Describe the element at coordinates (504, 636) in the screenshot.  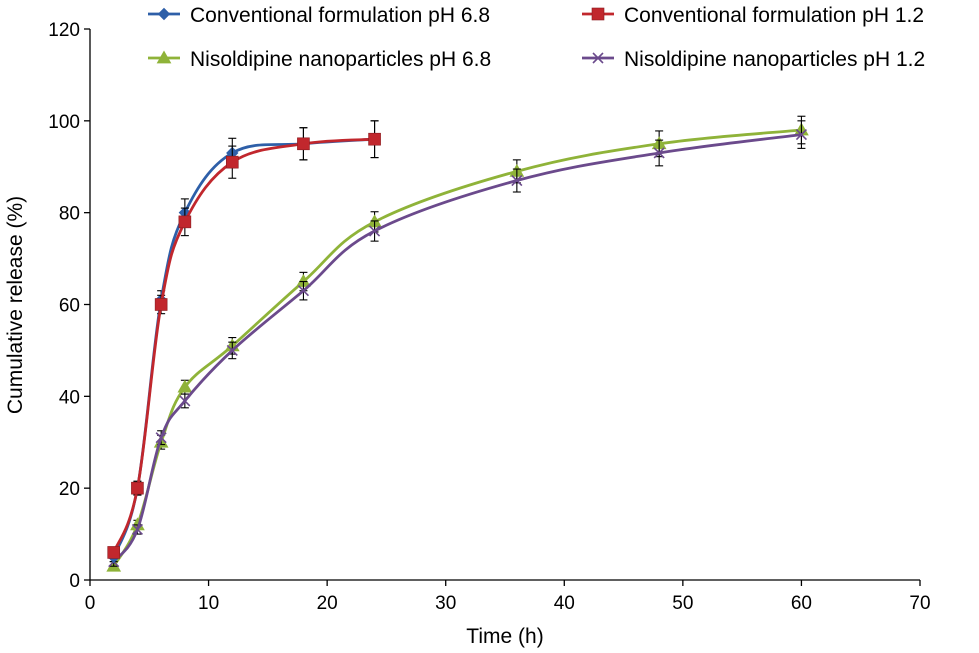
I see `x-axis-title: Time (h)` at that location.